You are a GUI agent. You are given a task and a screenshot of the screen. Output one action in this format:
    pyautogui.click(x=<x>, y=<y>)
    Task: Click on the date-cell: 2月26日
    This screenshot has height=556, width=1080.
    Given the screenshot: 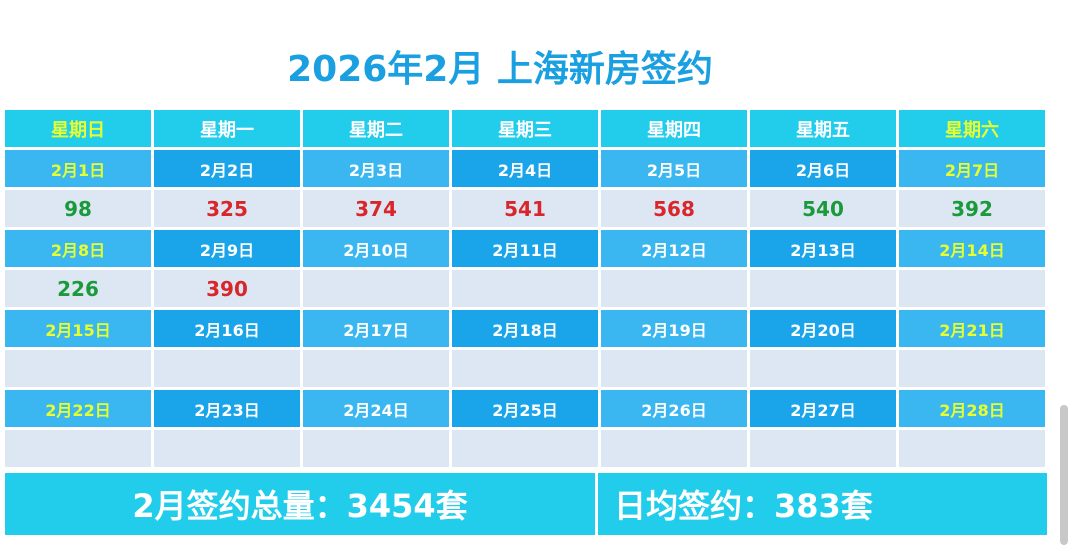 What is the action you would take?
    pyautogui.click(x=675, y=410)
    